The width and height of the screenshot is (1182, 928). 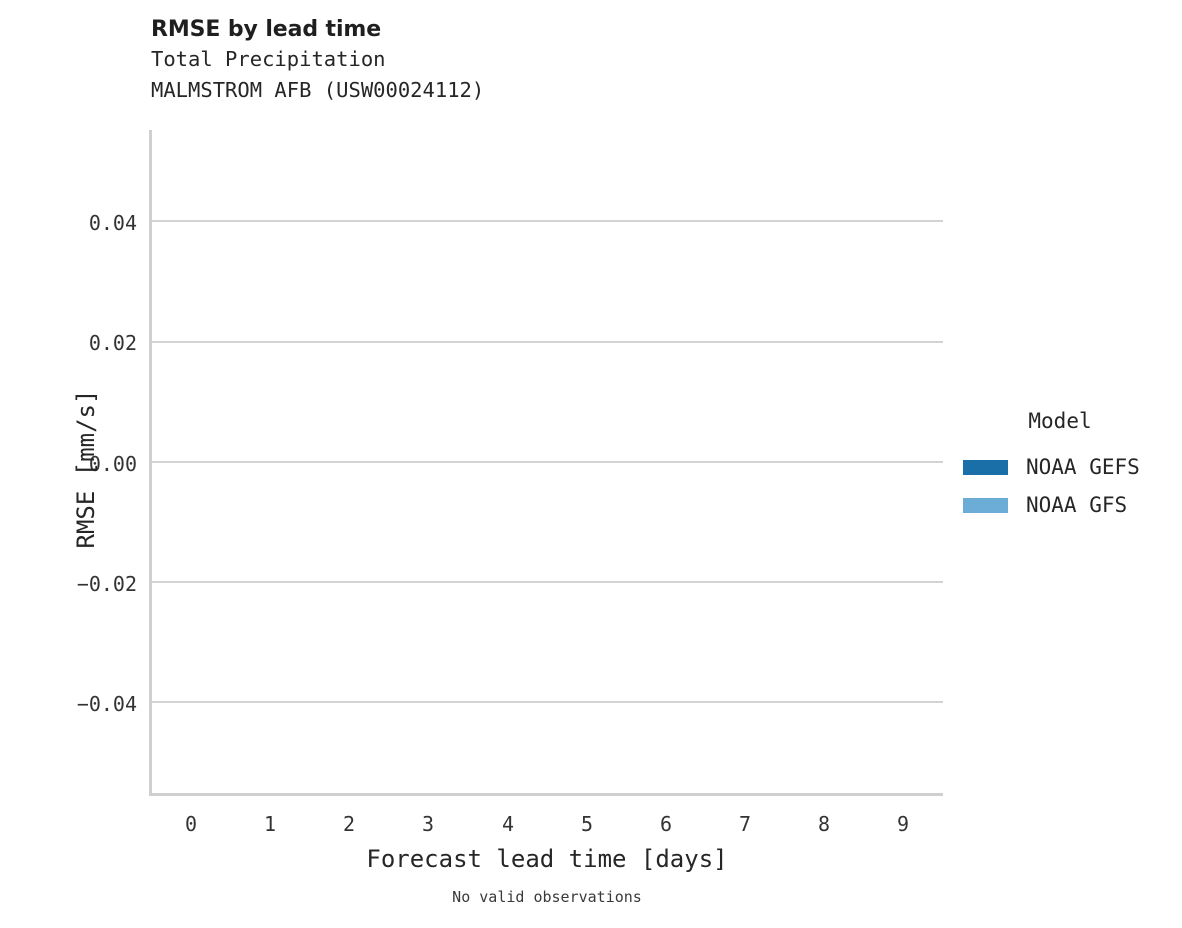 What do you see at coordinates (903, 824) in the screenshot?
I see `x-tick-label-9: 9` at bounding box center [903, 824].